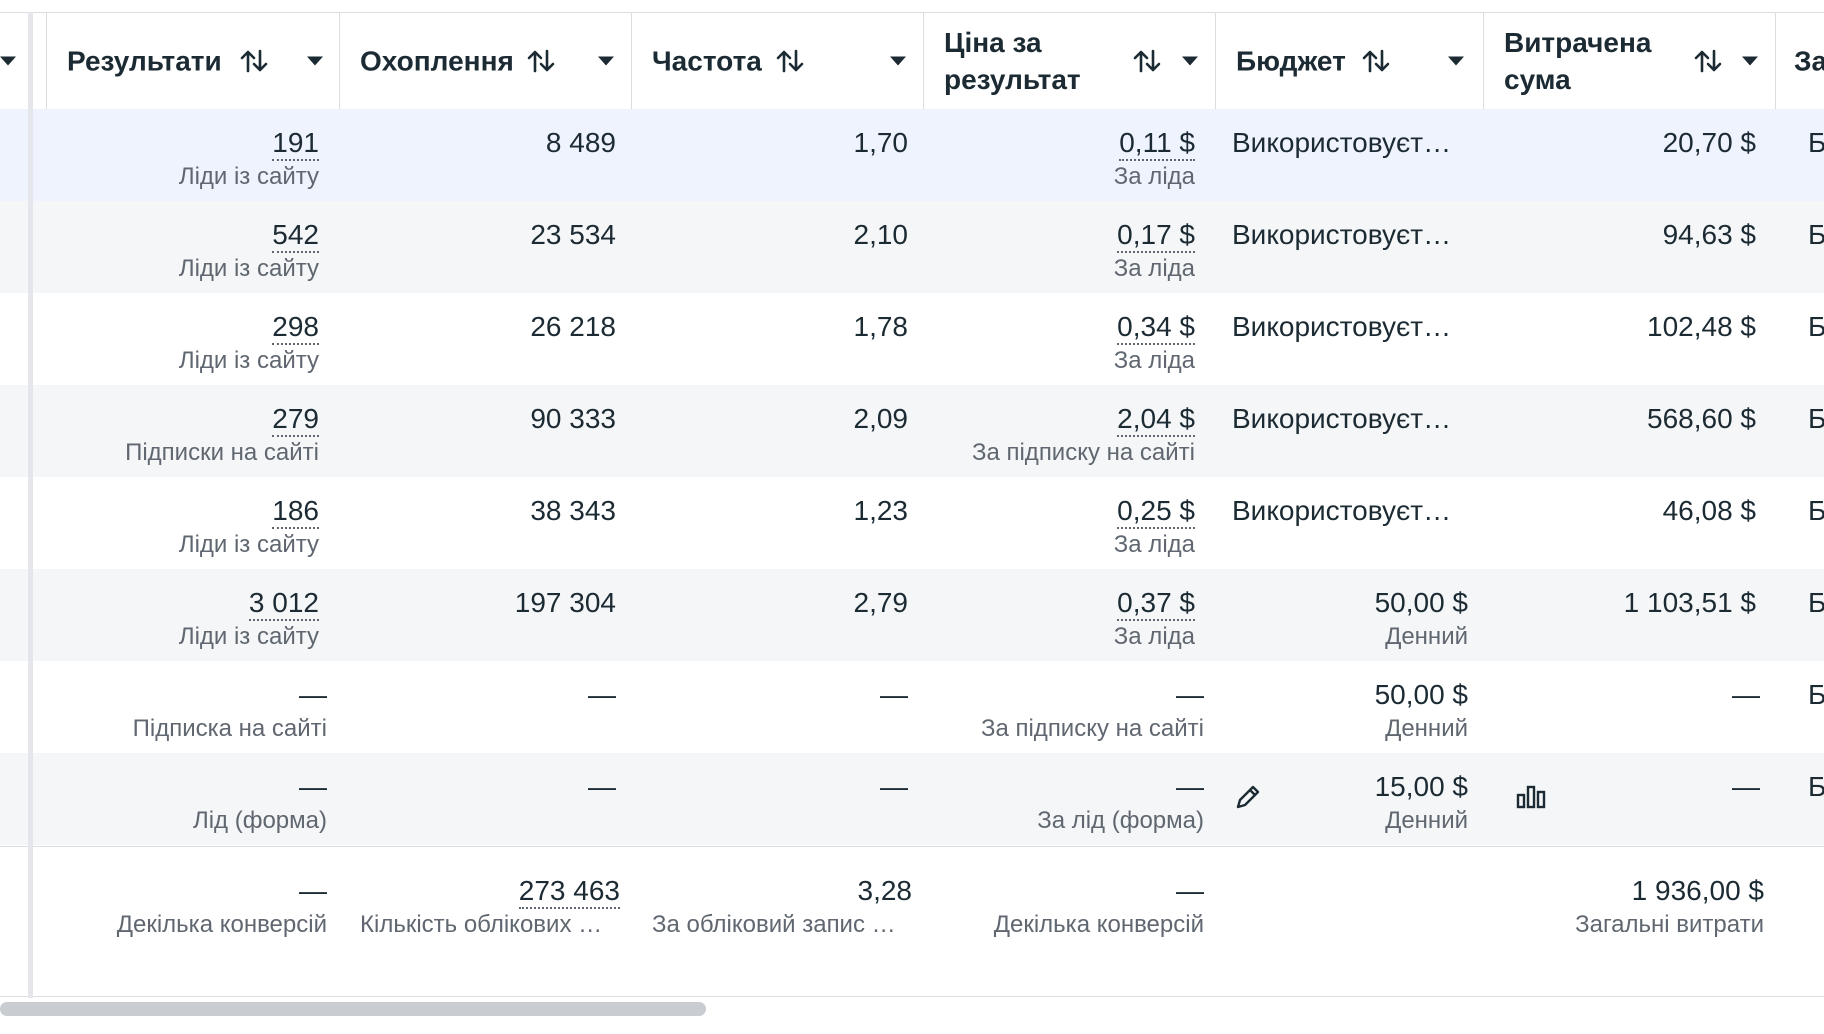  Describe the element at coordinates (778, 339) in the screenshot. I see `frequency-cell: 1,78` at that location.